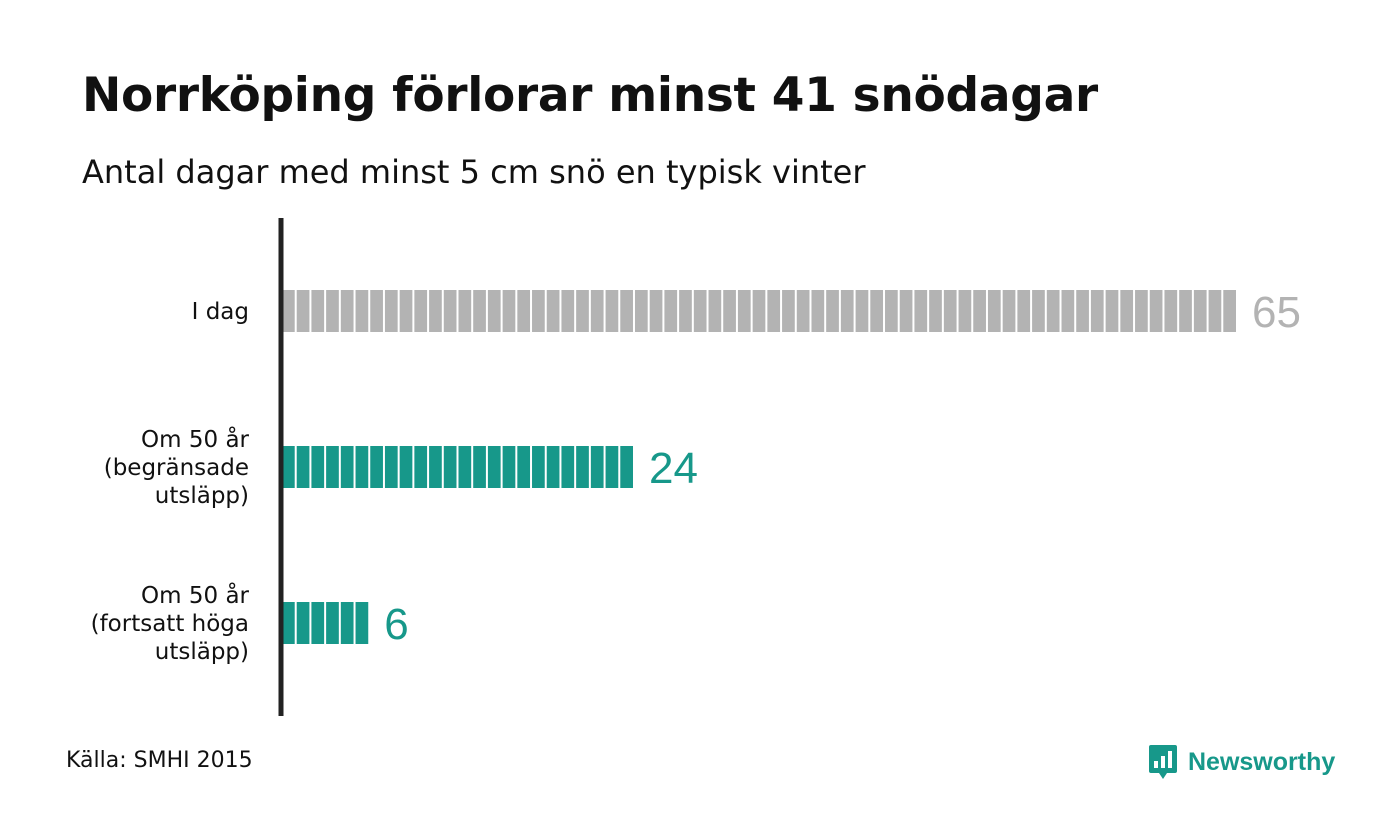 The height and width of the screenshot is (840, 1400). What do you see at coordinates (673, 468) in the screenshot?
I see `value-label: 24` at bounding box center [673, 468].